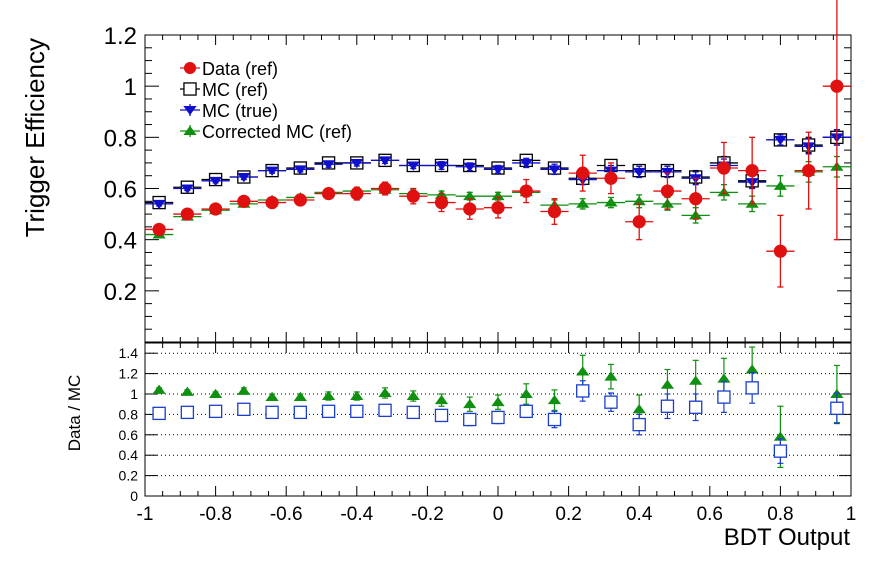  Describe the element at coordinates (427, 514) in the screenshot. I see `x-tick-label: -0.2` at that location.